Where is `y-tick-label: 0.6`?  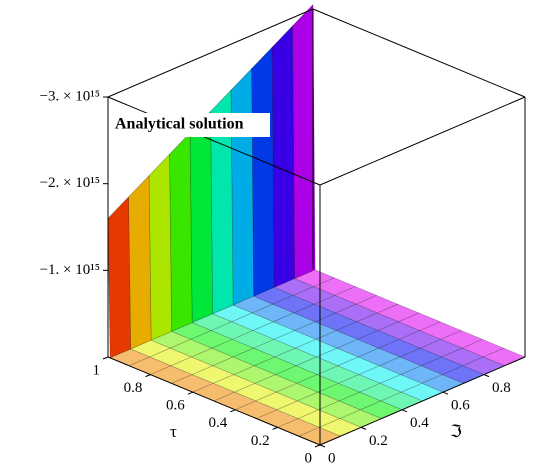 y-tick-label: 0.6 is located at coordinates (460, 406).